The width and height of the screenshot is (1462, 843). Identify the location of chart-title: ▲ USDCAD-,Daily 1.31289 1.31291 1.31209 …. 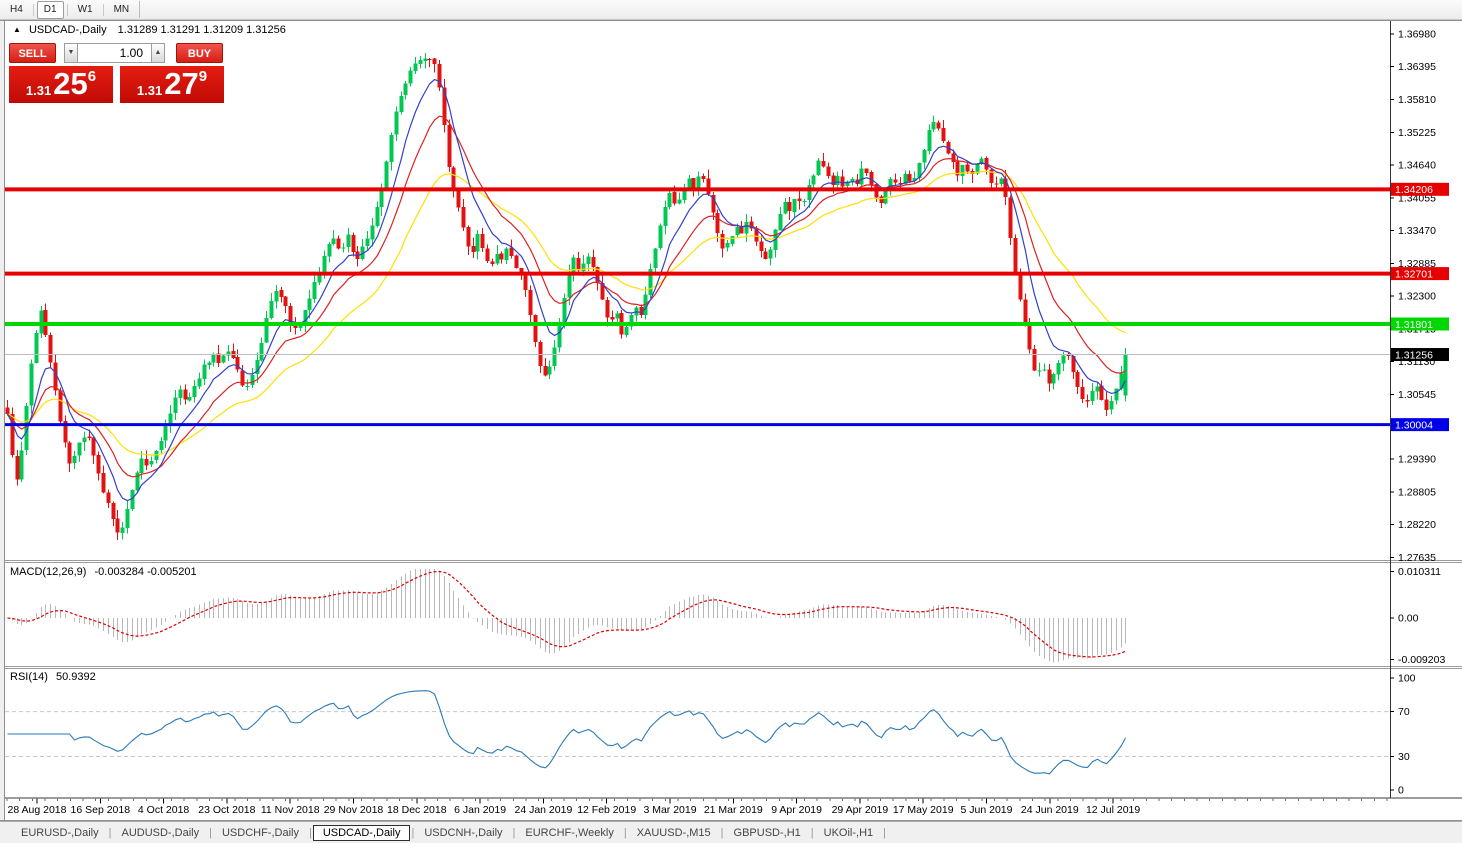
(149, 30).